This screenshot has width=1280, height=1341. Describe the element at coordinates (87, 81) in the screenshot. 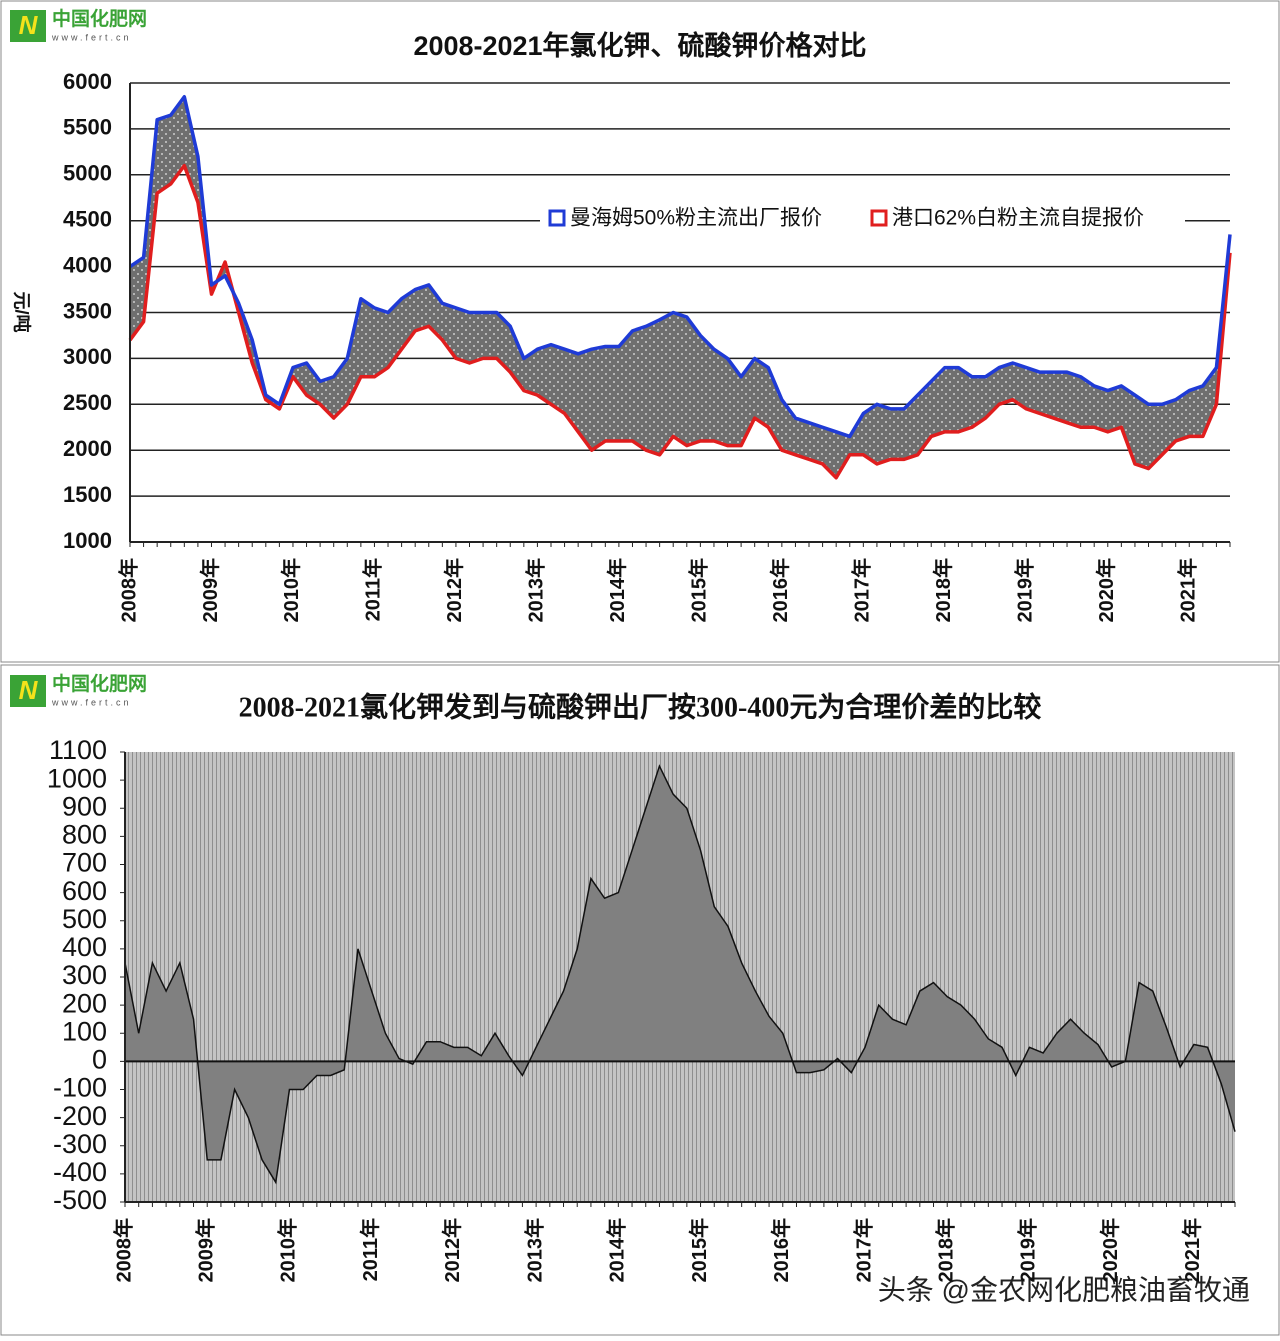

I see `y-tick-label: 6000` at that location.